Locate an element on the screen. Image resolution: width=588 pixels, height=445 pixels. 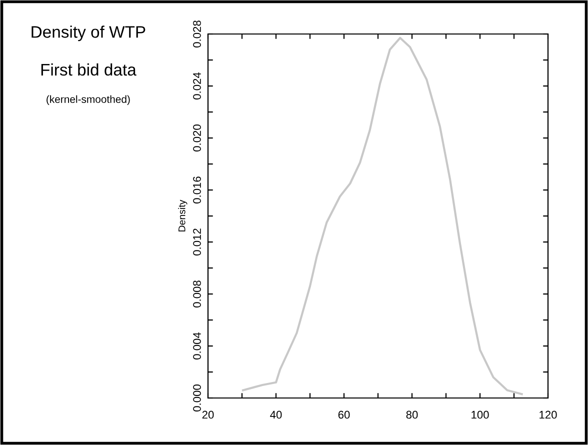
y-tick-label: 0.008 is located at coordinates (197, 294).